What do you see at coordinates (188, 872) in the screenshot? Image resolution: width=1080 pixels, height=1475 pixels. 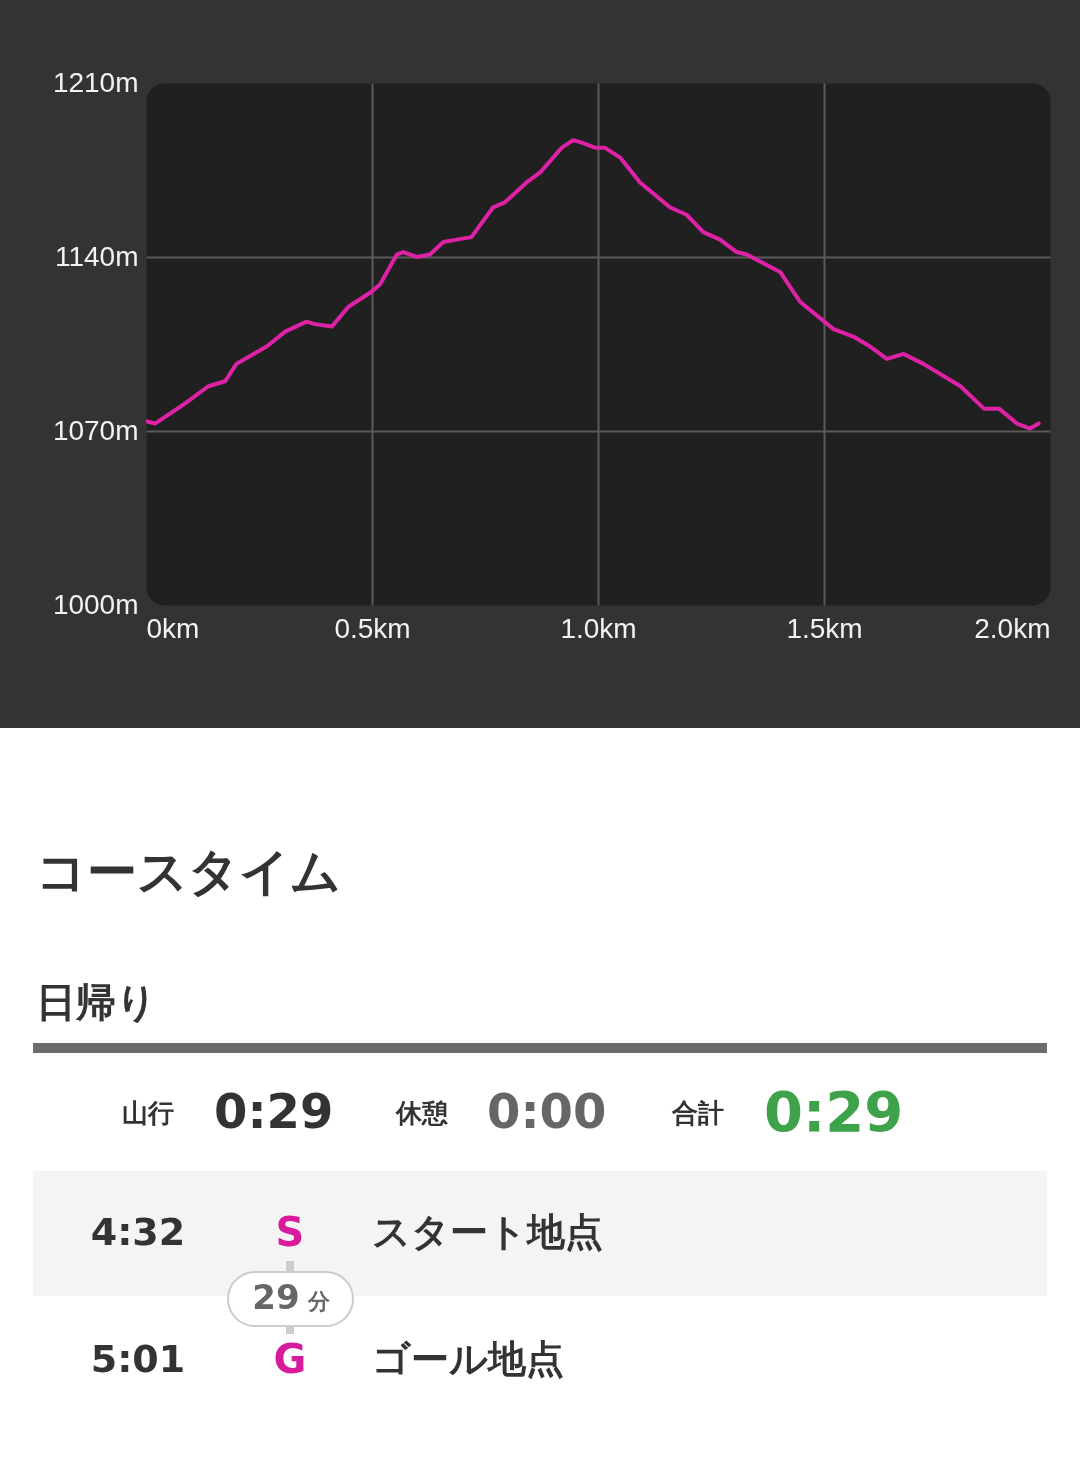 I see `text: コースタイム` at bounding box center [188, 872].